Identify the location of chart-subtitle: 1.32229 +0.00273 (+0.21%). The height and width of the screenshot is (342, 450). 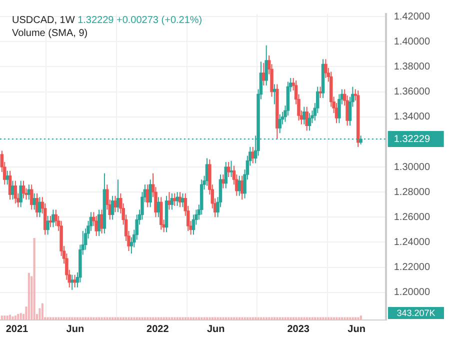
(140, 20).